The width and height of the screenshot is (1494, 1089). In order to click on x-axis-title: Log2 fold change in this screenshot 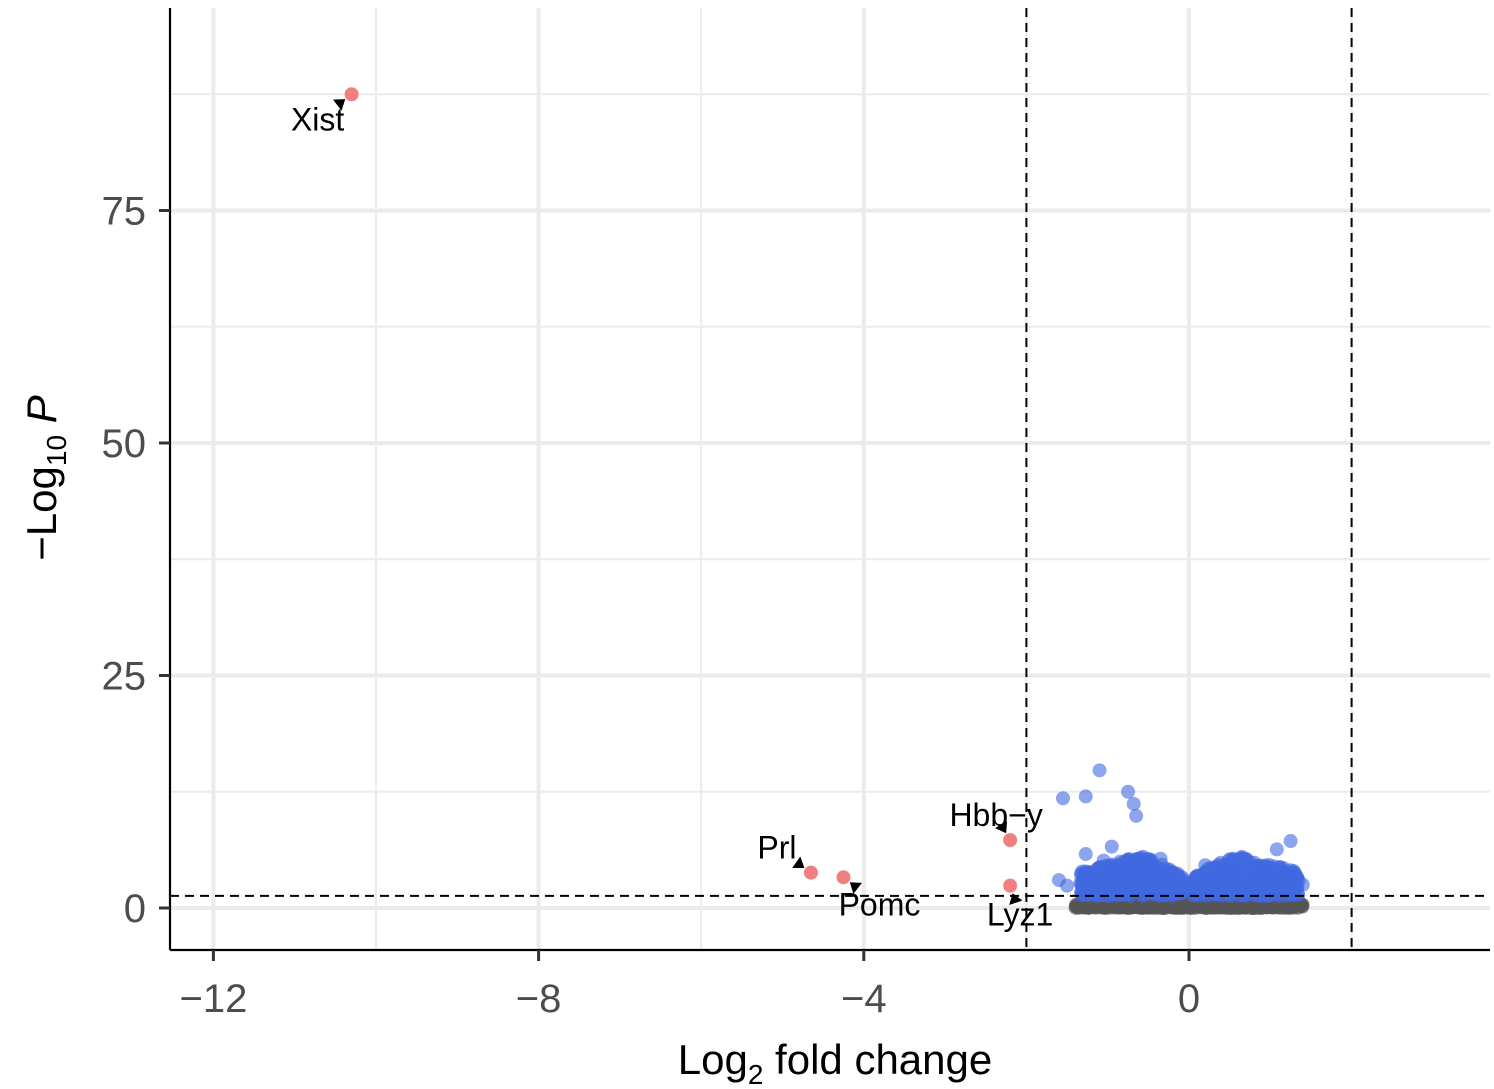, I will do `click(835, 1062)`.